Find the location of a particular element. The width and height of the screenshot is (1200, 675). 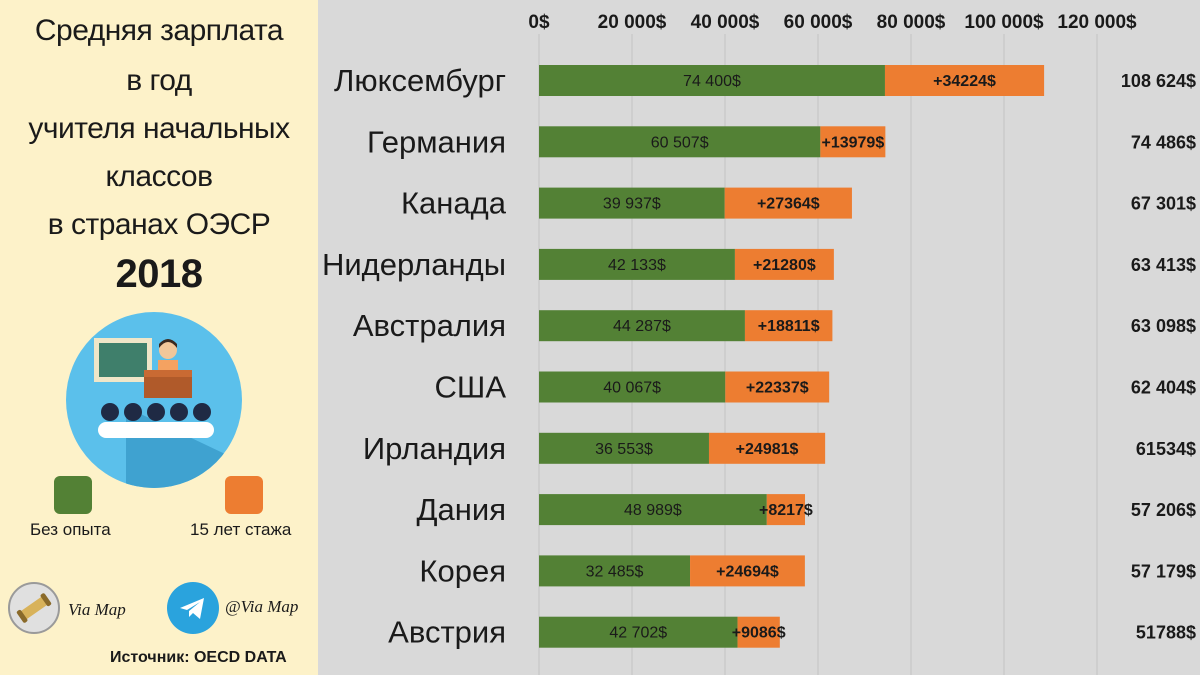

increment-value-label: +27364$ is located at coordinates (788, 204).